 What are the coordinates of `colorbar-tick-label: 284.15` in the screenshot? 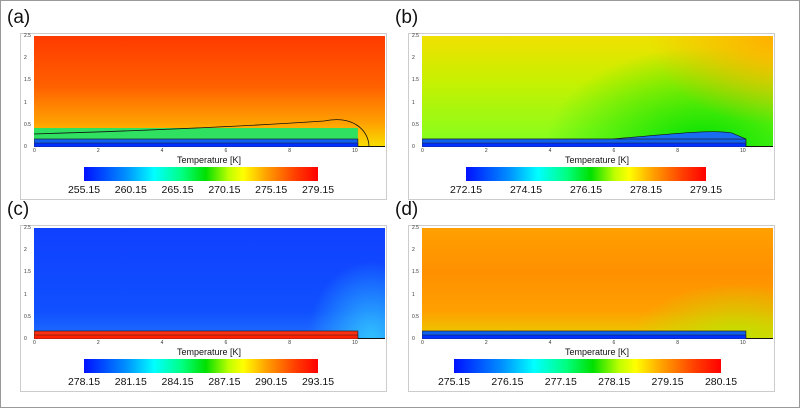 It's located at (177, 382).